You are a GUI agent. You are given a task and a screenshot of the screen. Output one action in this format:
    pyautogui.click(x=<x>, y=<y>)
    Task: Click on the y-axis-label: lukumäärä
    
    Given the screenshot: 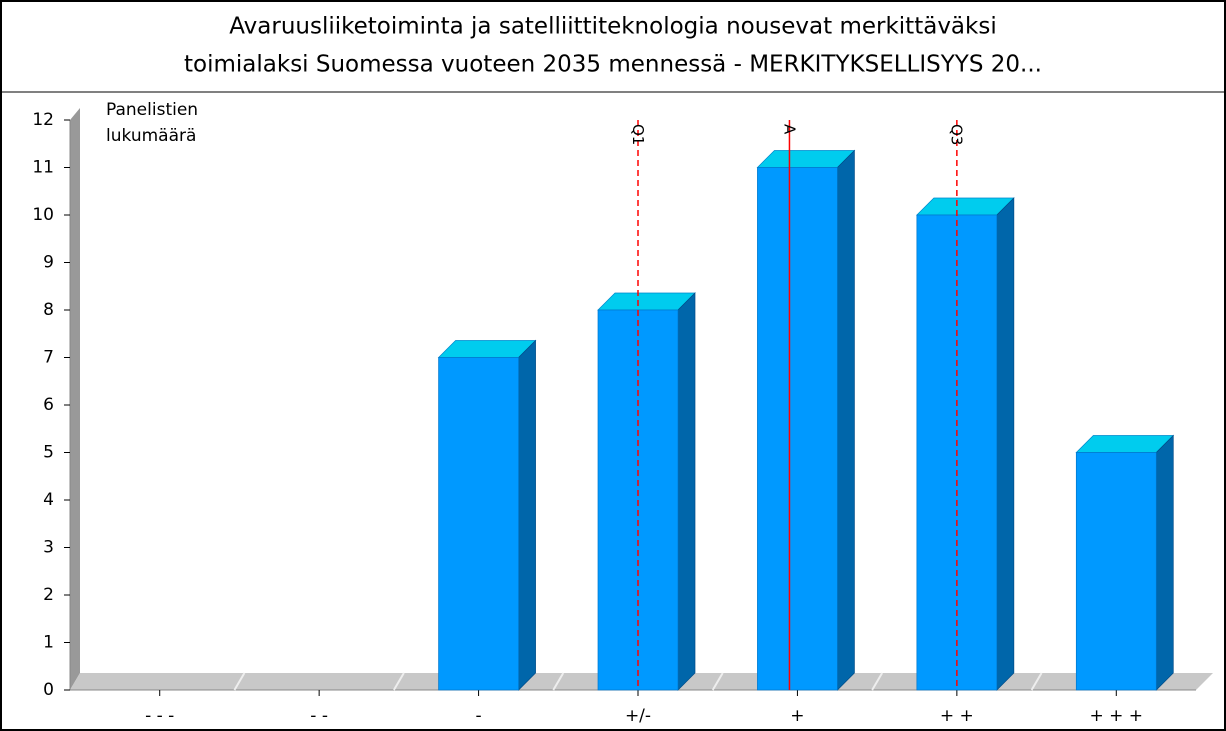 What is the action you would take?
    pyautogui.click(x=151, y=136)
    